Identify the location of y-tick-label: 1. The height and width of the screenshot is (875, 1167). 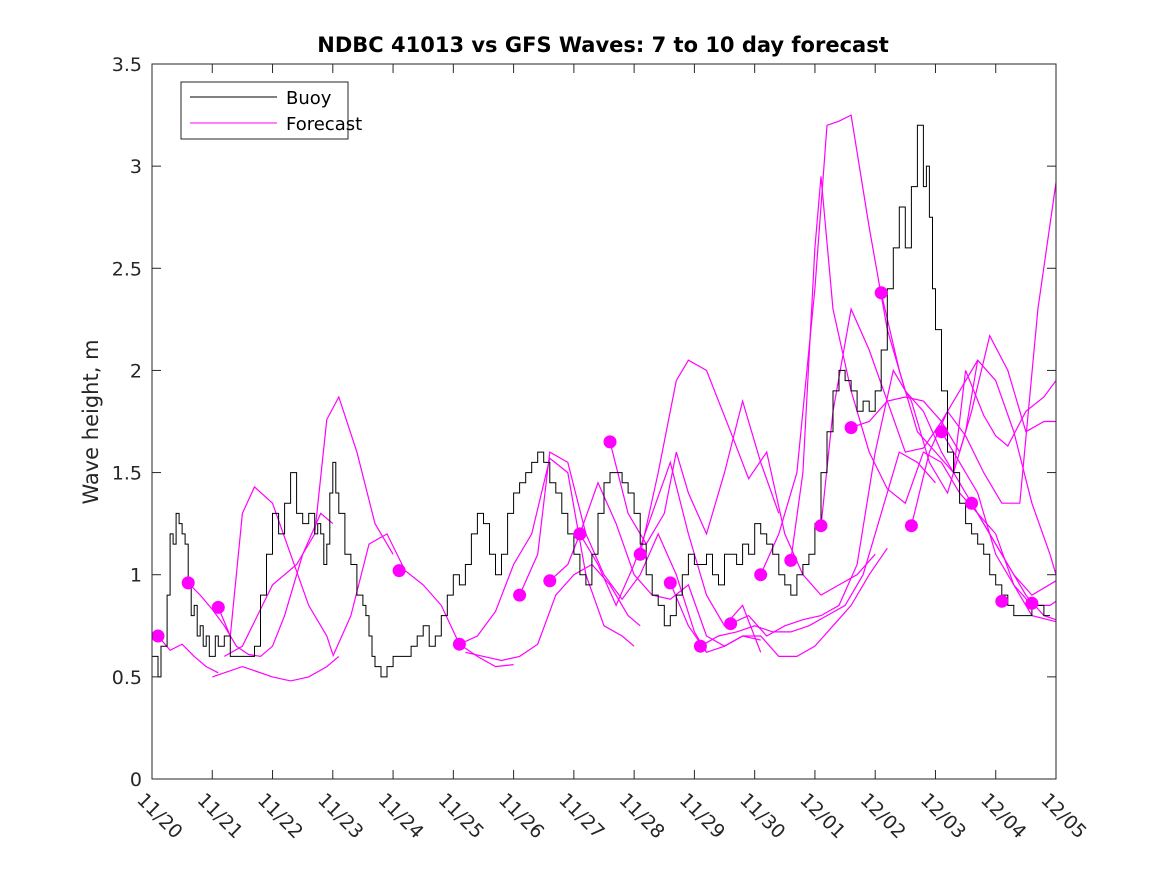
(136, 576).